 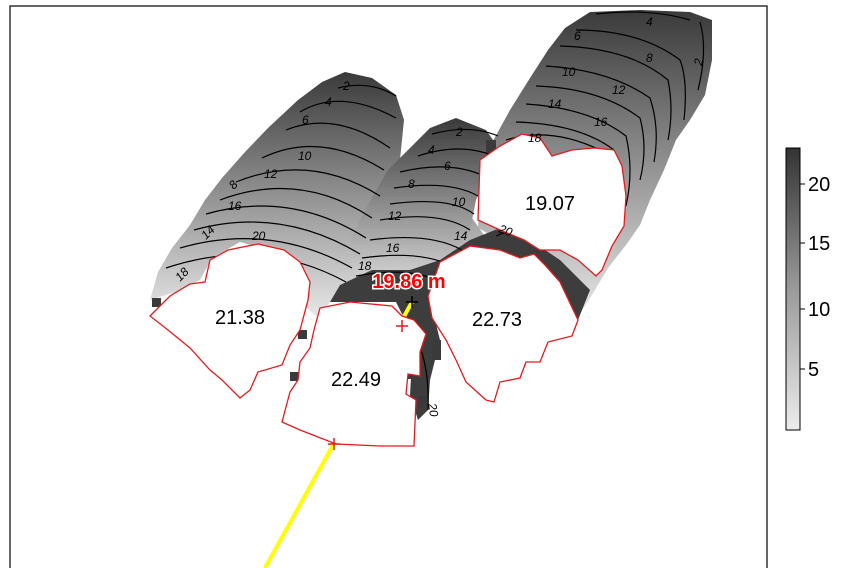 I want to click on building-label-22-49: 22.49, so click(x=356, y=380).